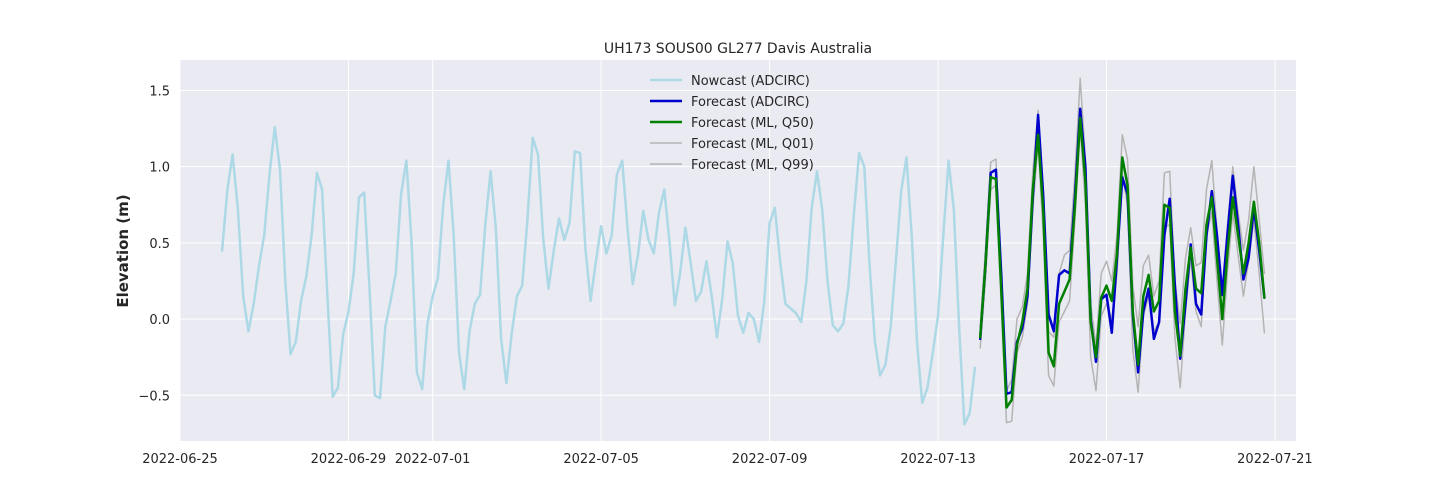 This screenshot has height=504, width=1440. What do you see at coordinates (159, 244) in the screenshot?
I see `y-tick-label: 0.5` at bounding box center [159, 244].